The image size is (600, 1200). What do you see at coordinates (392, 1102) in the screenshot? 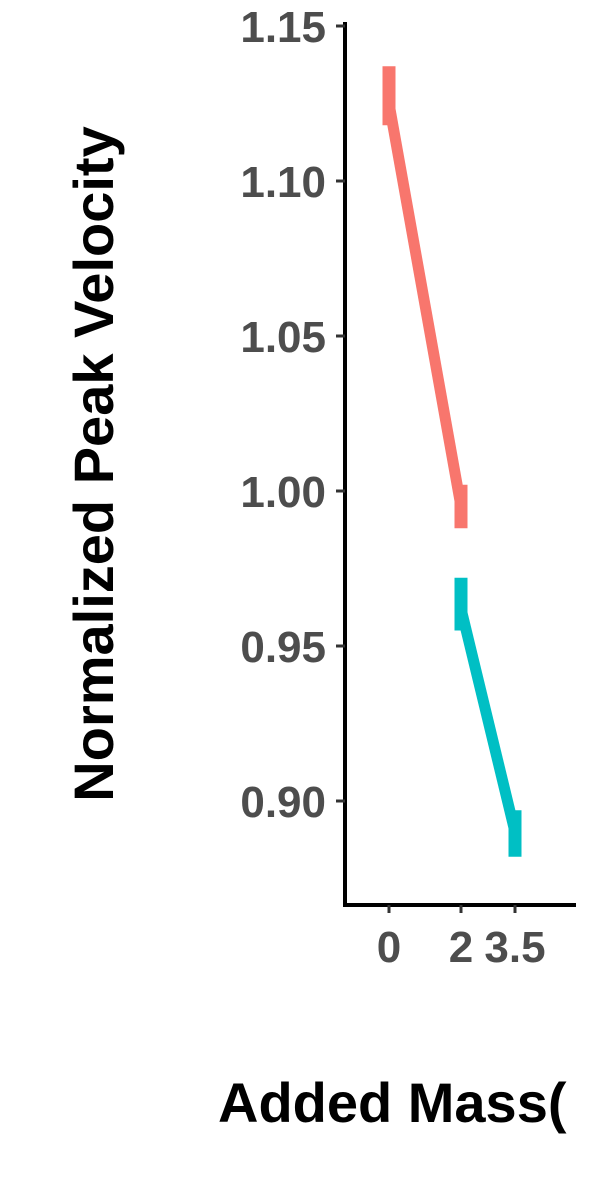
I see `x-axis-title: Added Mass(` at bounding box center [392, 1102].